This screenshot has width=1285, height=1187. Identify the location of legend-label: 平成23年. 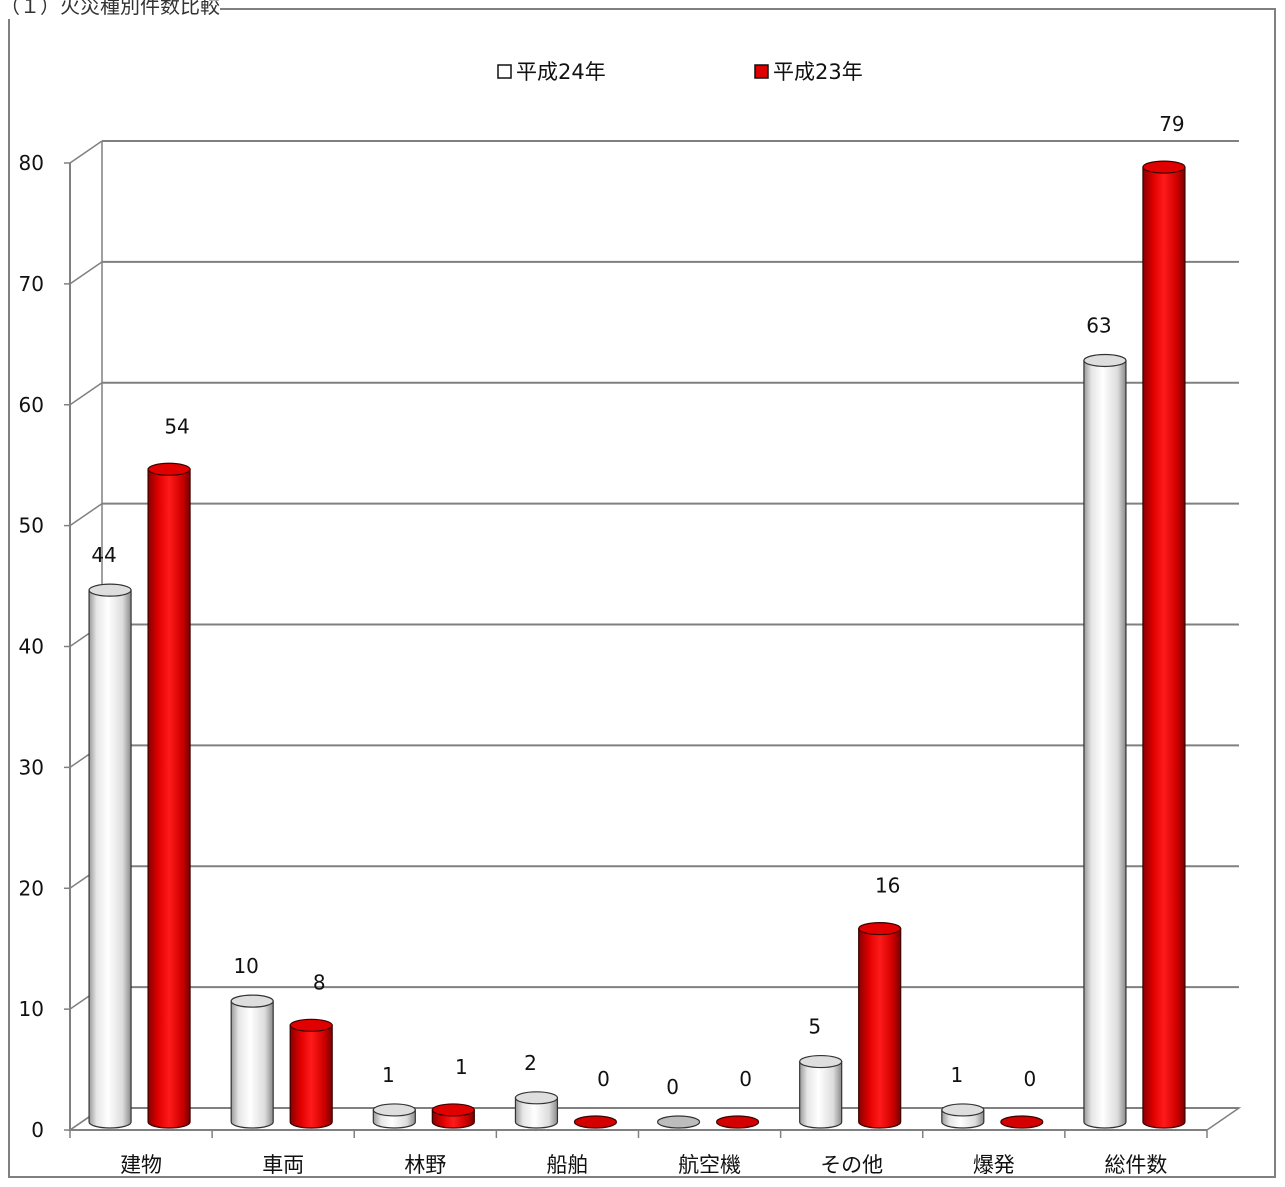
(818, 72).